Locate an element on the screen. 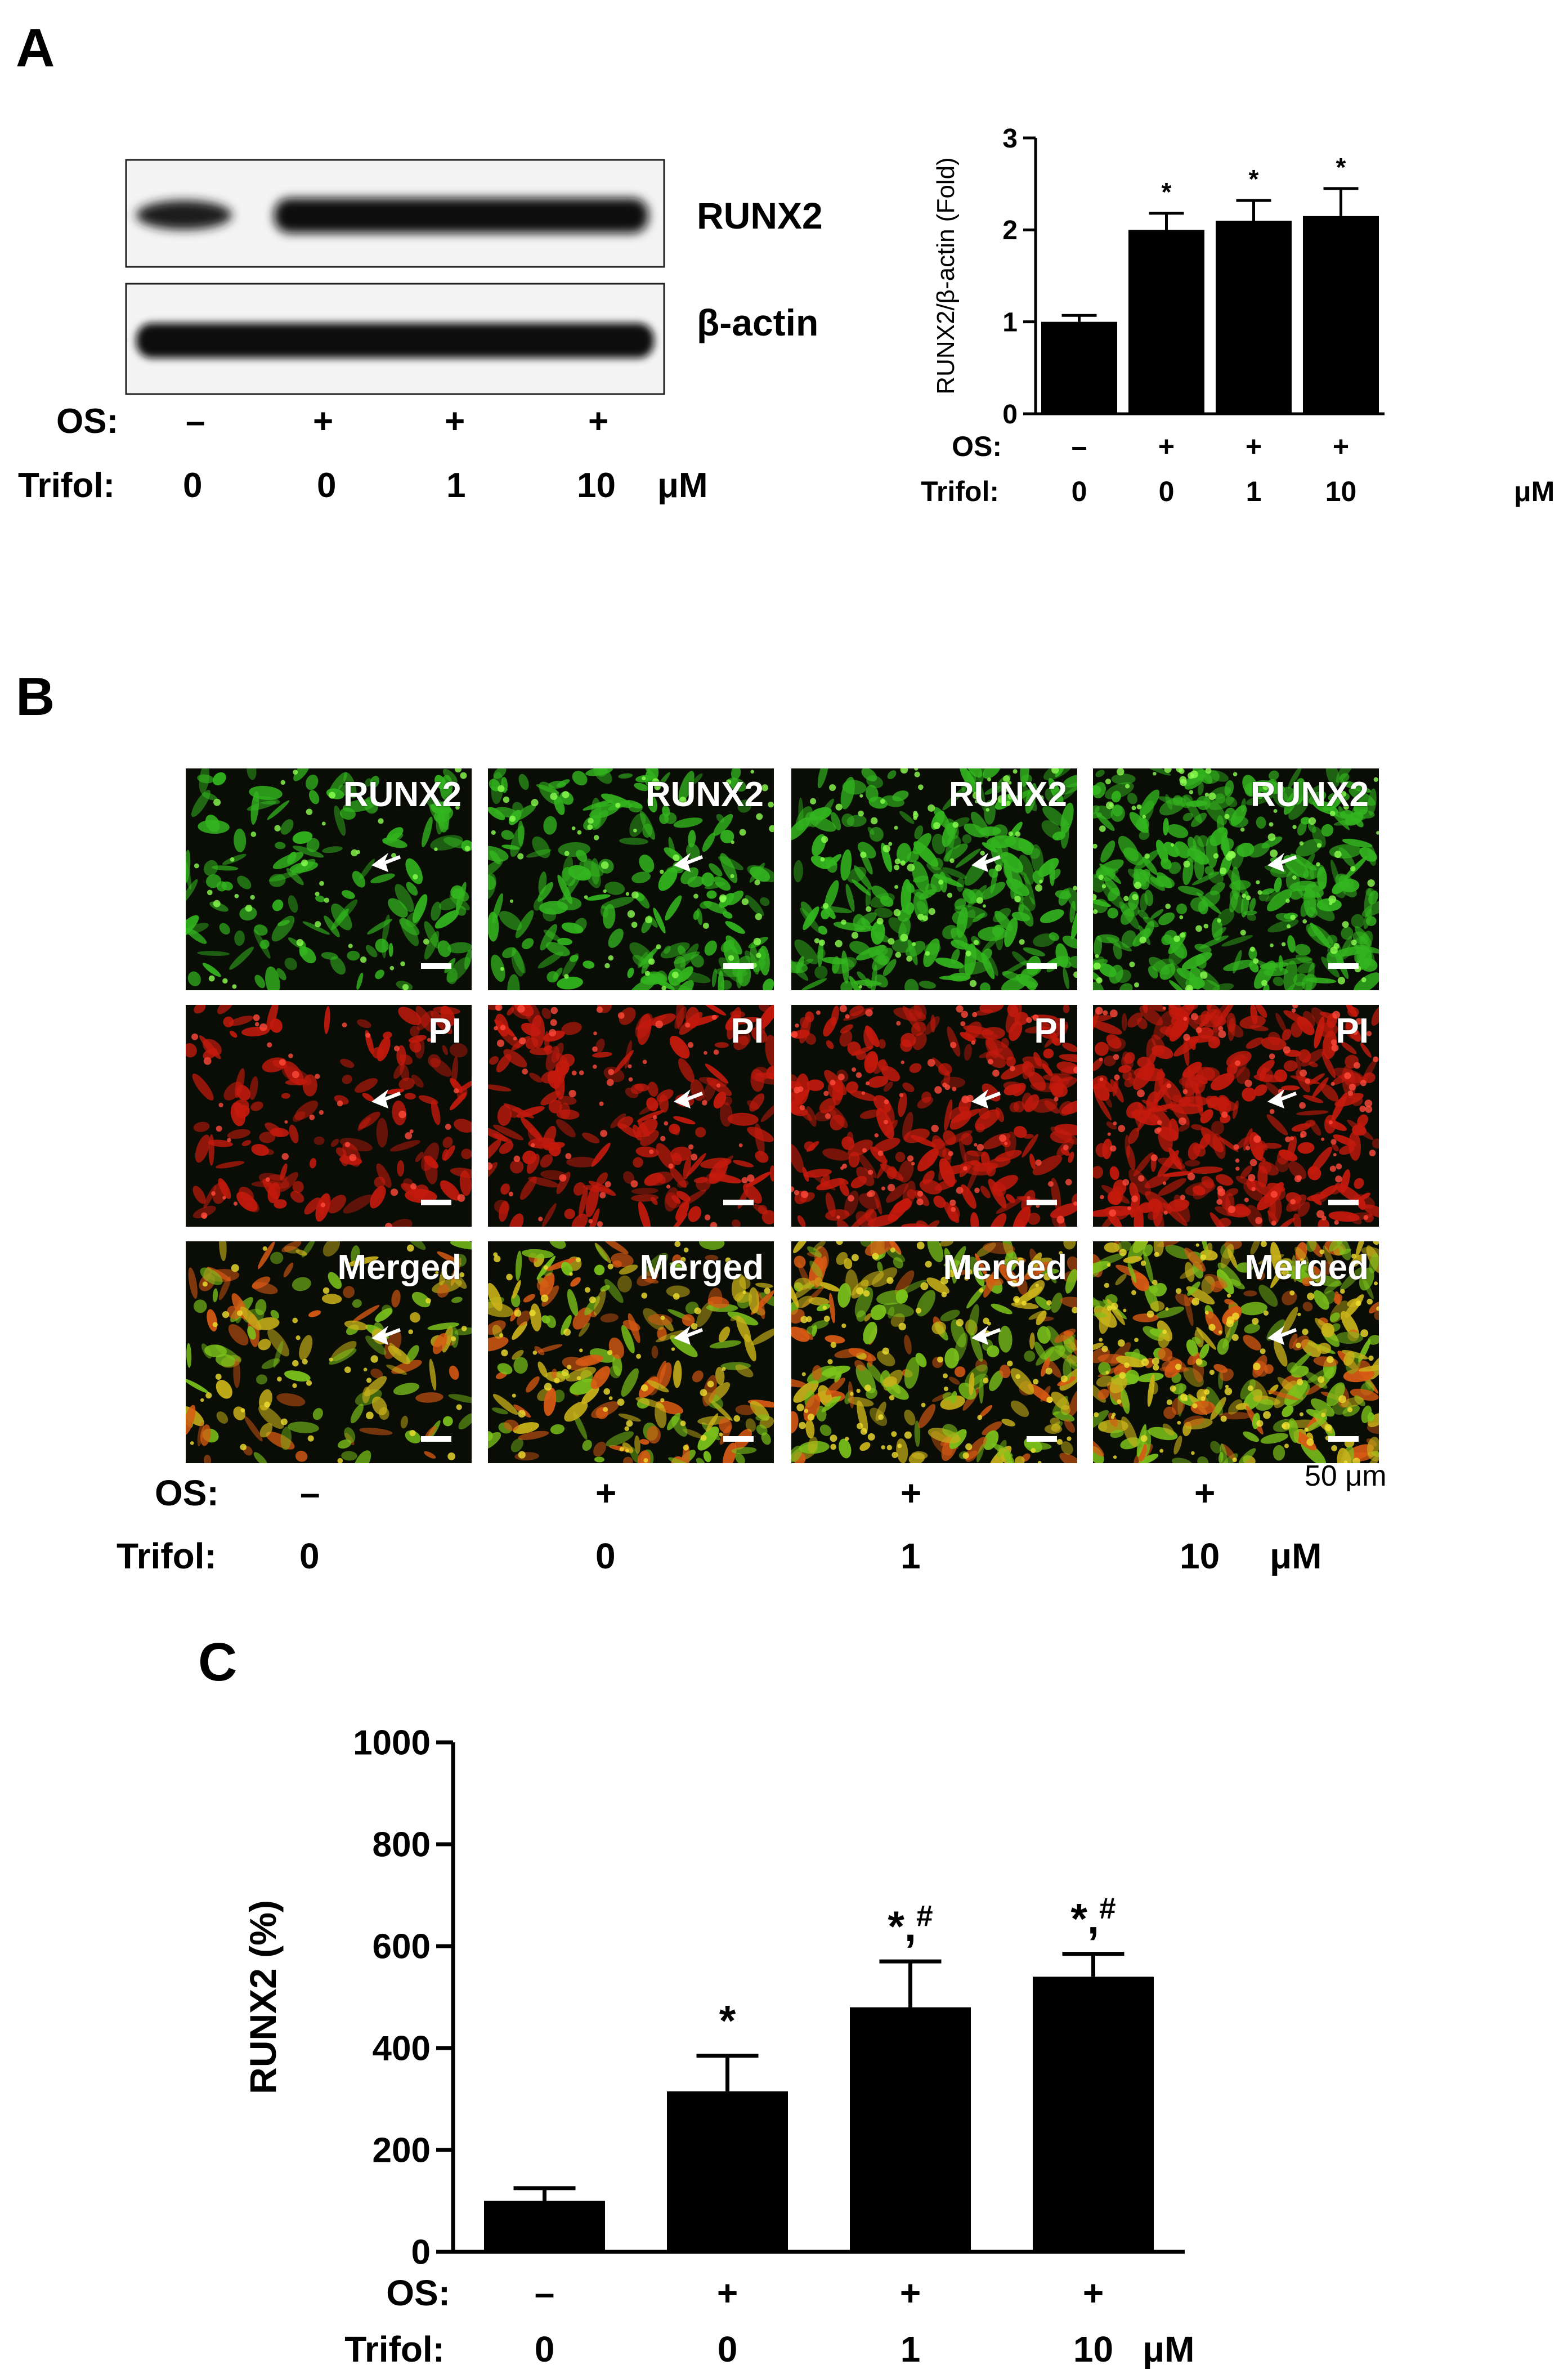  y-tick-label: 1 is located at coordinates (1010, 322).